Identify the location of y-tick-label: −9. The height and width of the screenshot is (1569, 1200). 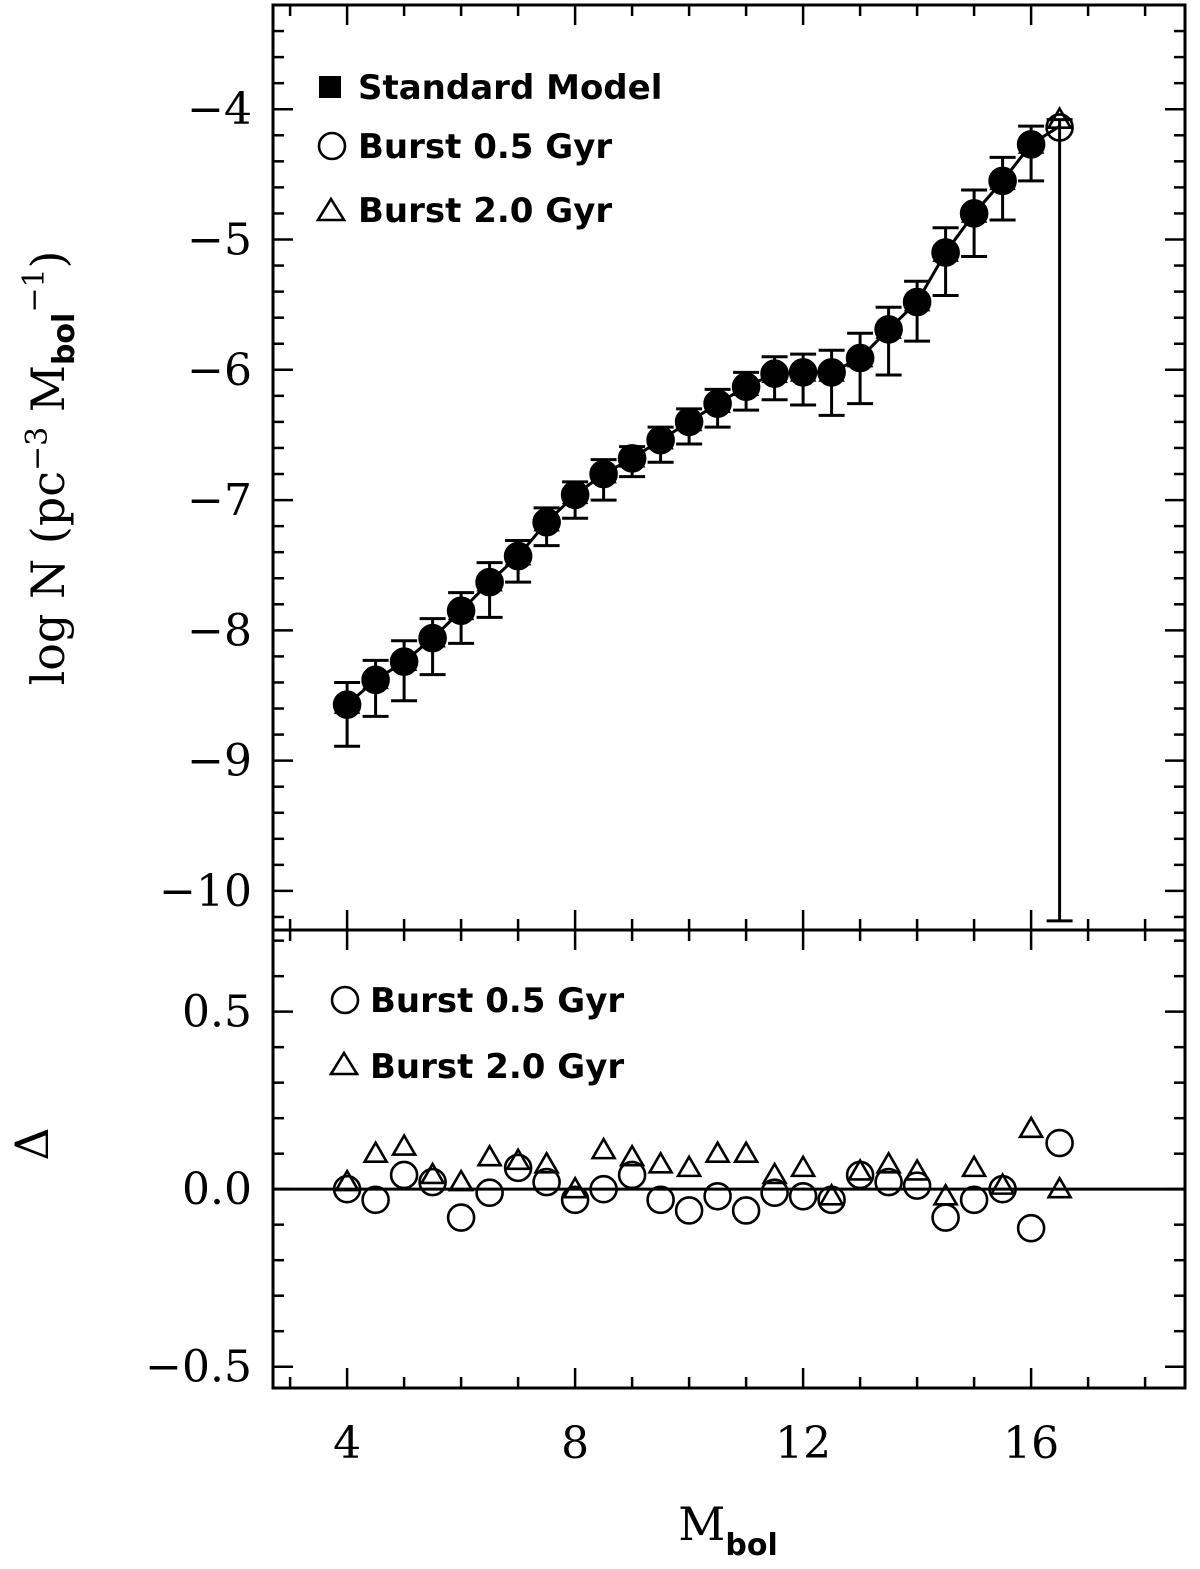
(219, 761).